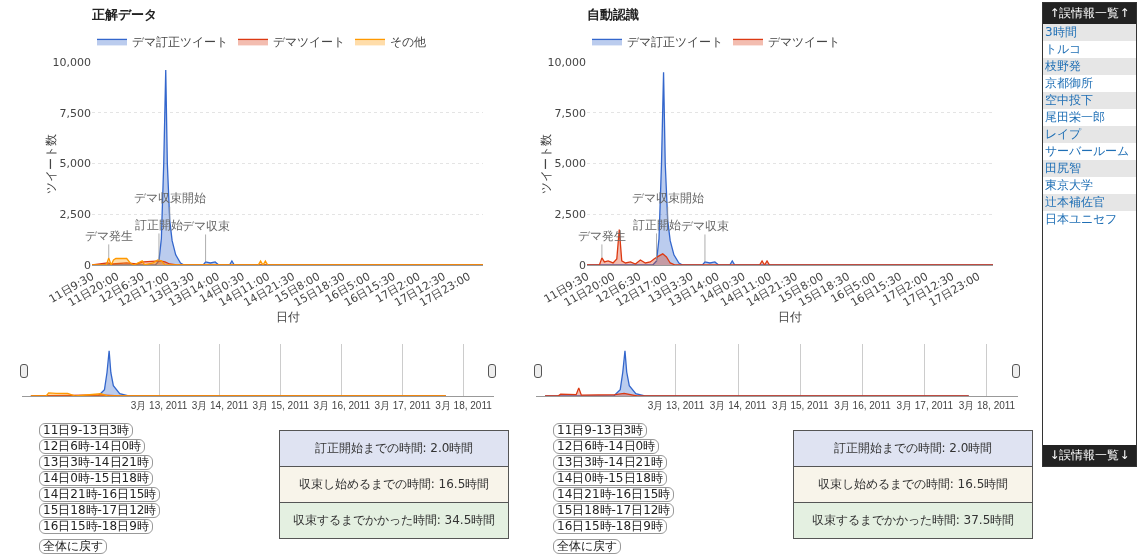 The image size is (1139, 554). Describe the element at coordinates (1081, 219) in the screenshot. I see `text: 日本ユニセフ` at that location.